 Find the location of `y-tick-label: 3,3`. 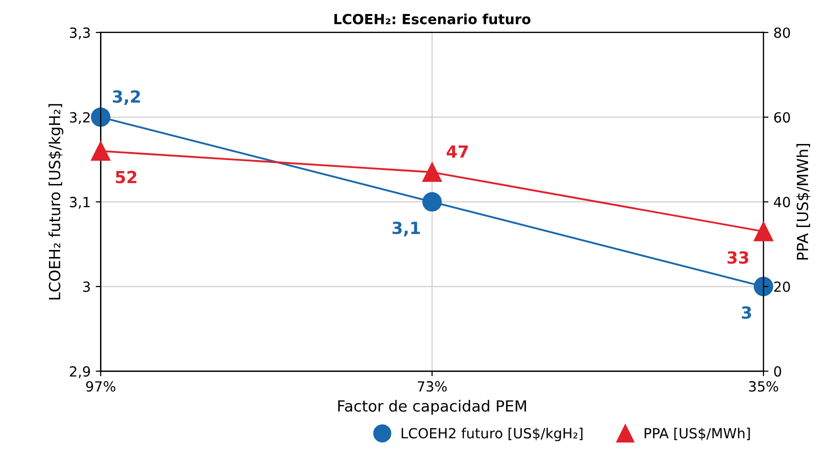

y-tick-label: 3,3 is located at coordinates (80, 33).